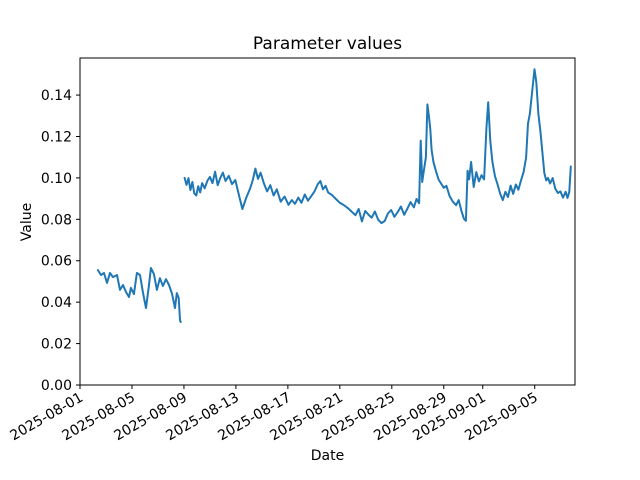  I want to click on y-tick-label: 0.08, so click(56, 220).